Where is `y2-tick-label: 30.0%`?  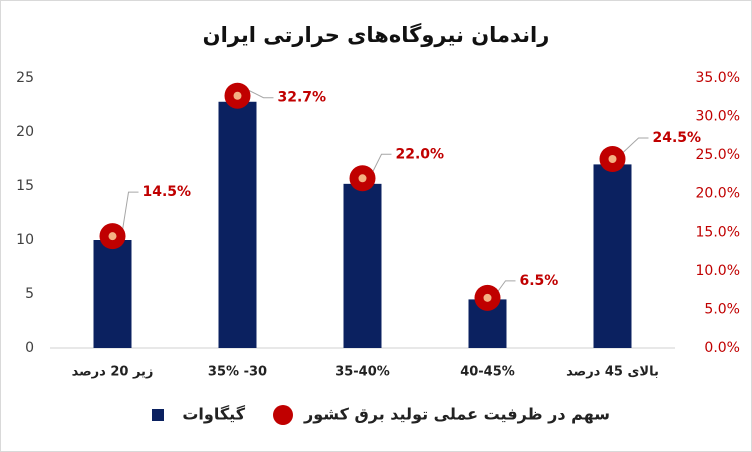 y2-tick-label: 30.0% is located at coordinates (718, 117).